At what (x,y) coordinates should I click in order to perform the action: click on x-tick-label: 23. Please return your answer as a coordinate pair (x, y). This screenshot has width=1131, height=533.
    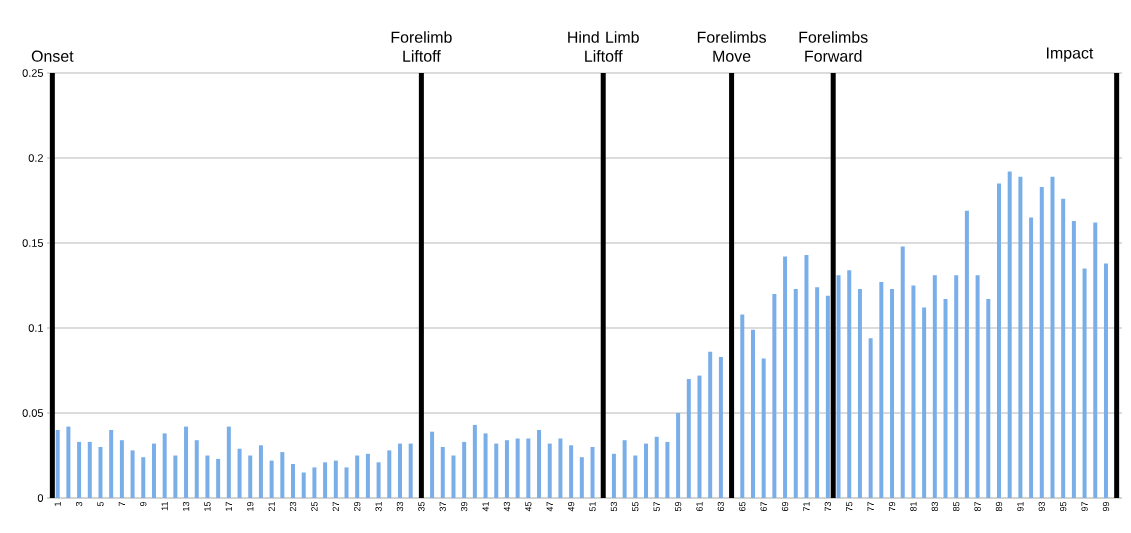
    Looking at the image, I should click on (293, 506).